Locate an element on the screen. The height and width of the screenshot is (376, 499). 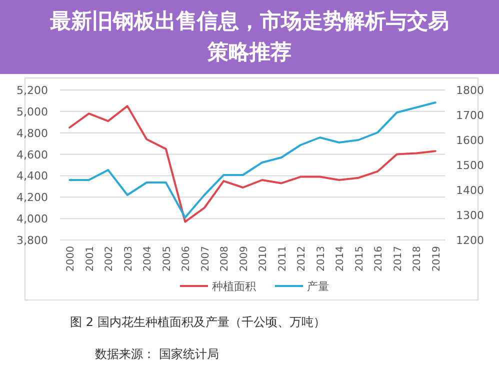
source-note: 数据来源： 国家统计局 is located at coordinates (157, 354).